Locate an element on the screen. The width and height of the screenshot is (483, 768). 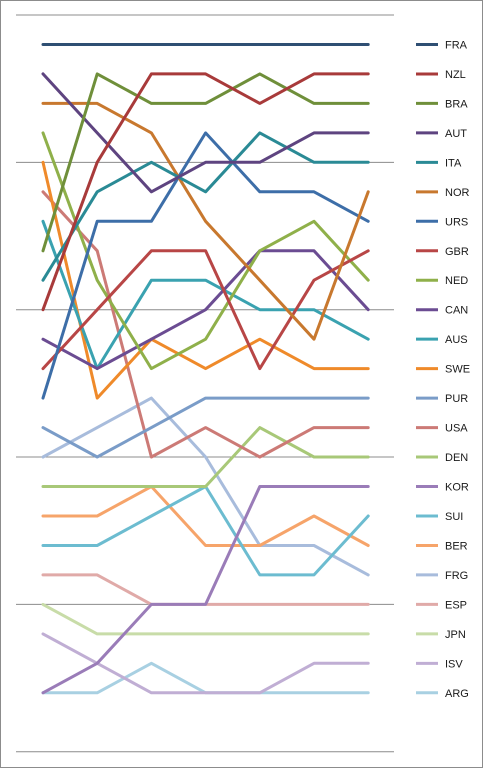
legend-item-gbr: GBR is located at coordinates (442, 252).